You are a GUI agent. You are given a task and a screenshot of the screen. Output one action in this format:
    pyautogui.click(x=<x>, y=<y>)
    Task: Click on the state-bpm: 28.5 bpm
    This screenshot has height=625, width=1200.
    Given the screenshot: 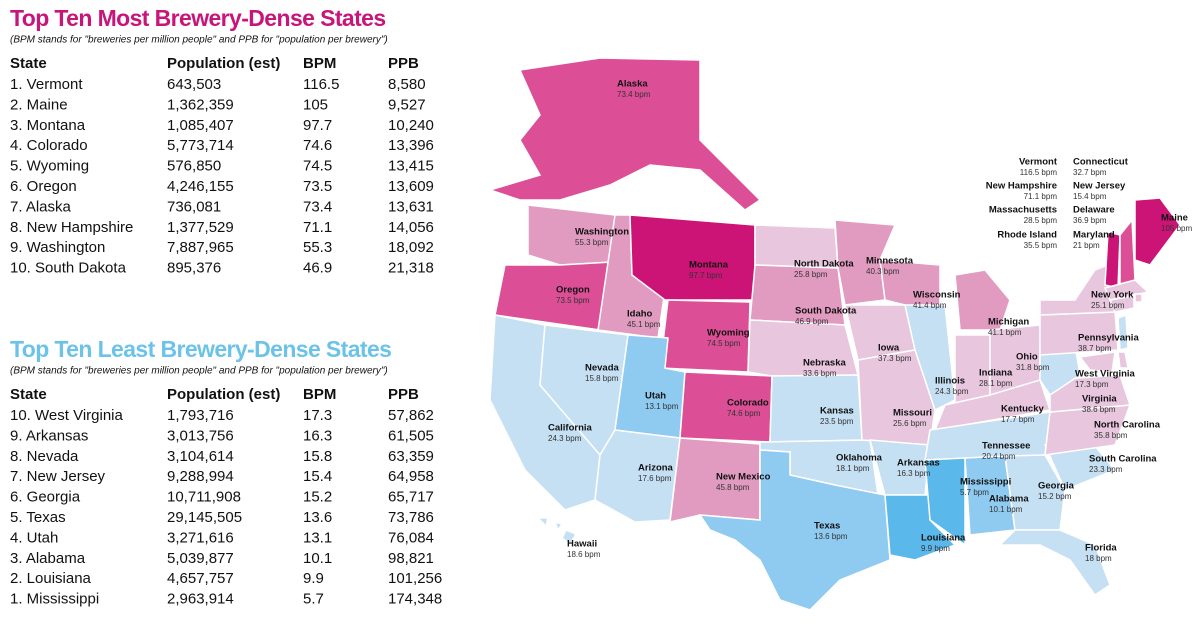 What is the action you would take?
    pyautogui.click(x=1041, y=220)
    